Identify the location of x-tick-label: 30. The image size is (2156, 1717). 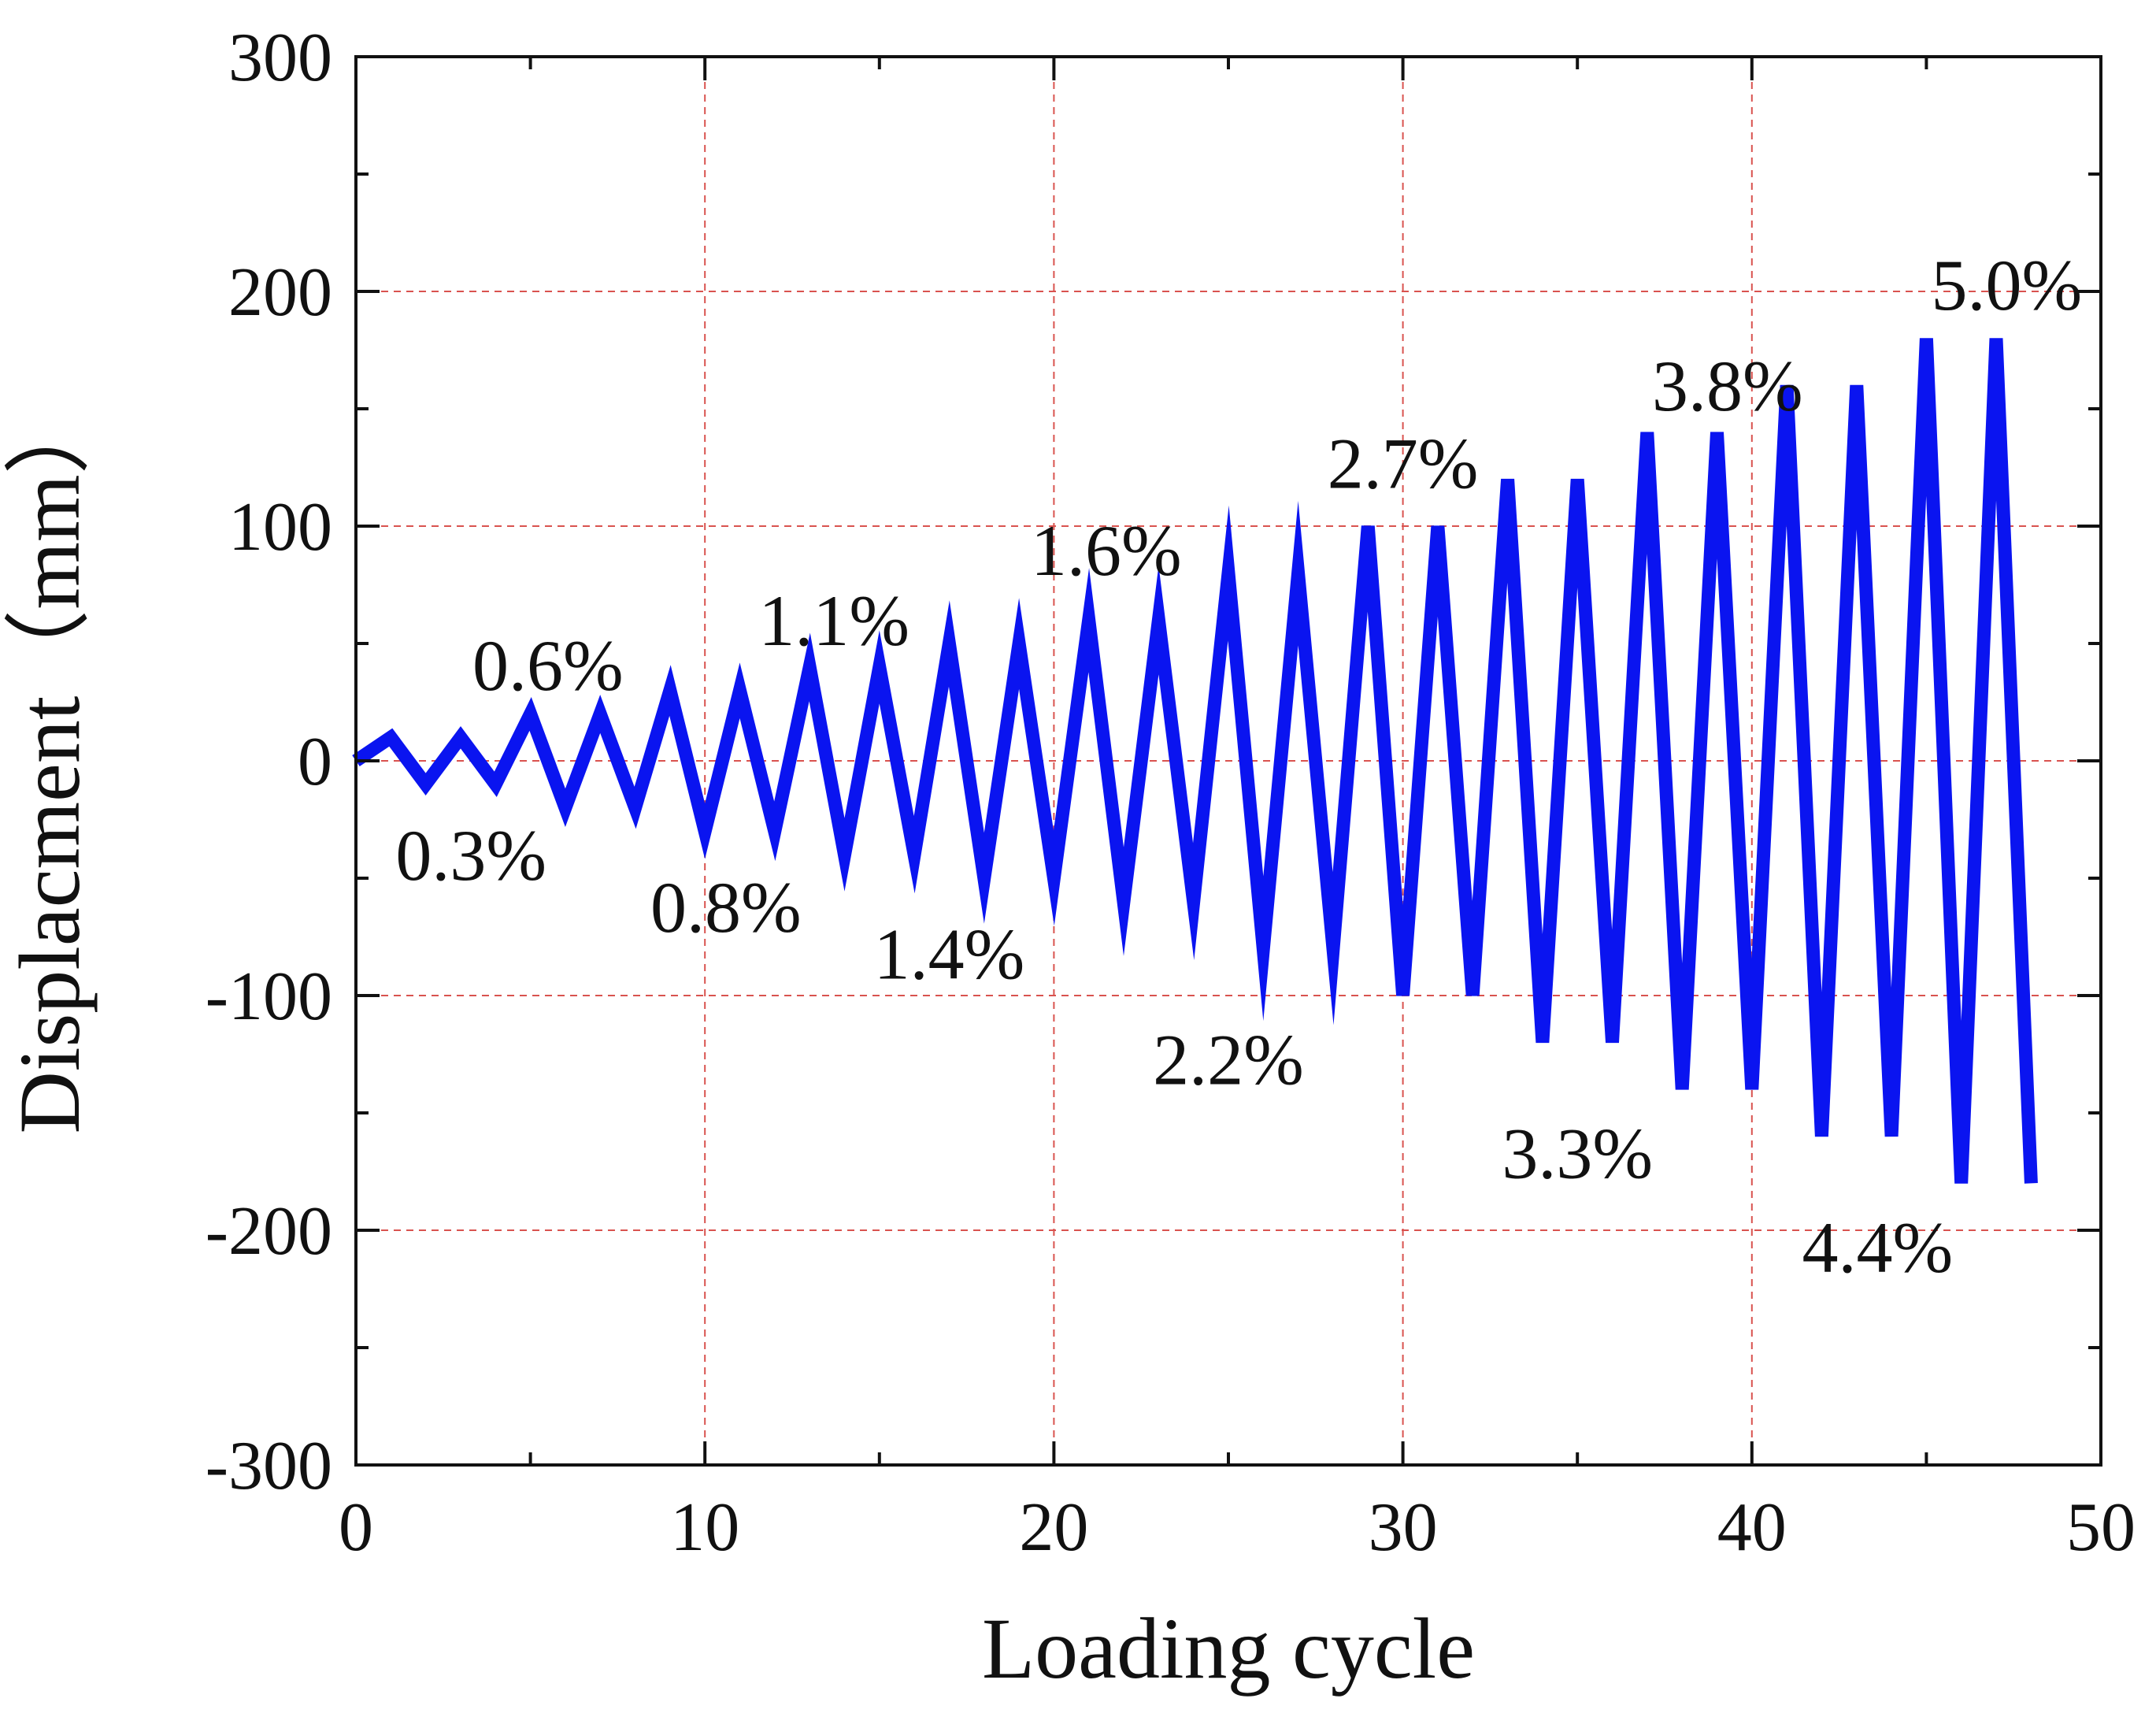
(1403, 1527).